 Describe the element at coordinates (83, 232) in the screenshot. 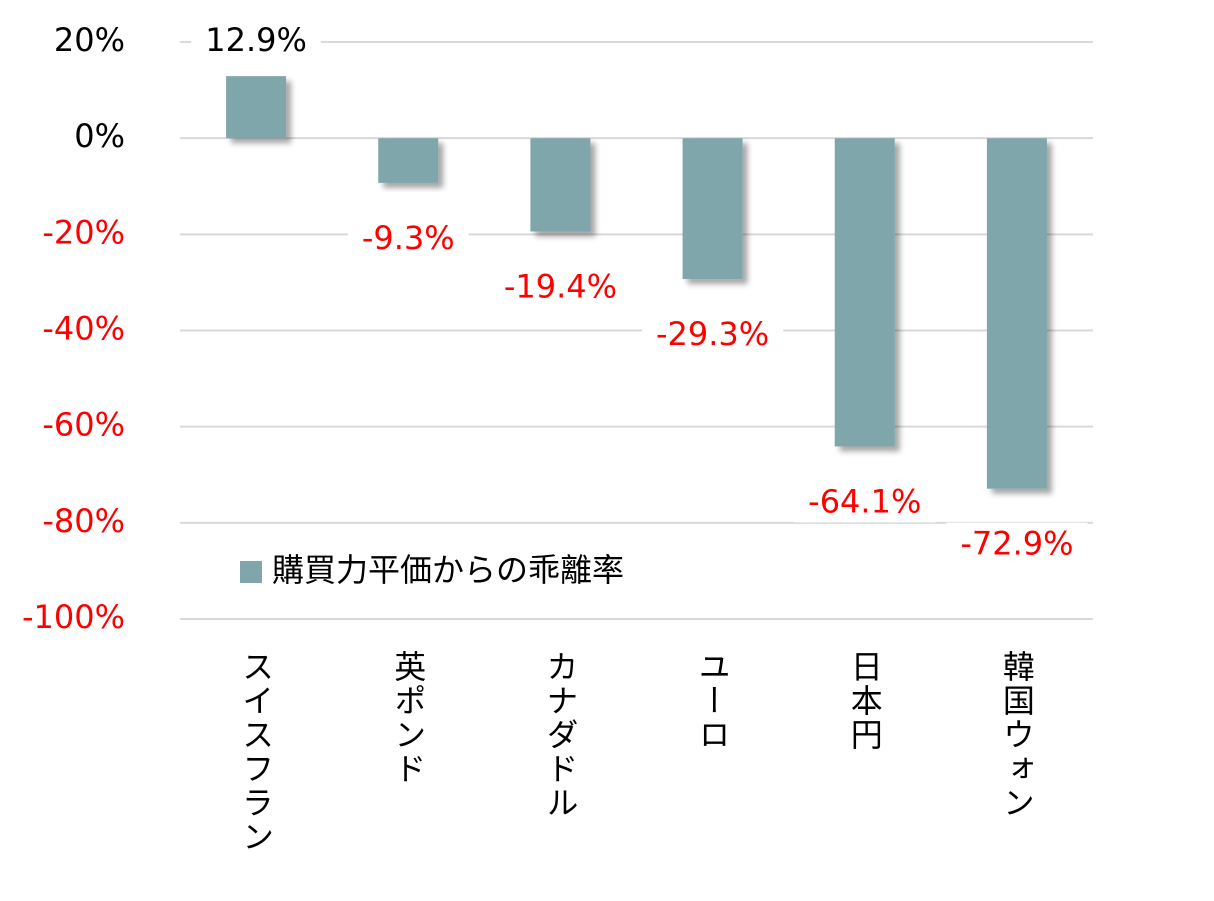

I see `y-tick-label: -20%` at that location.